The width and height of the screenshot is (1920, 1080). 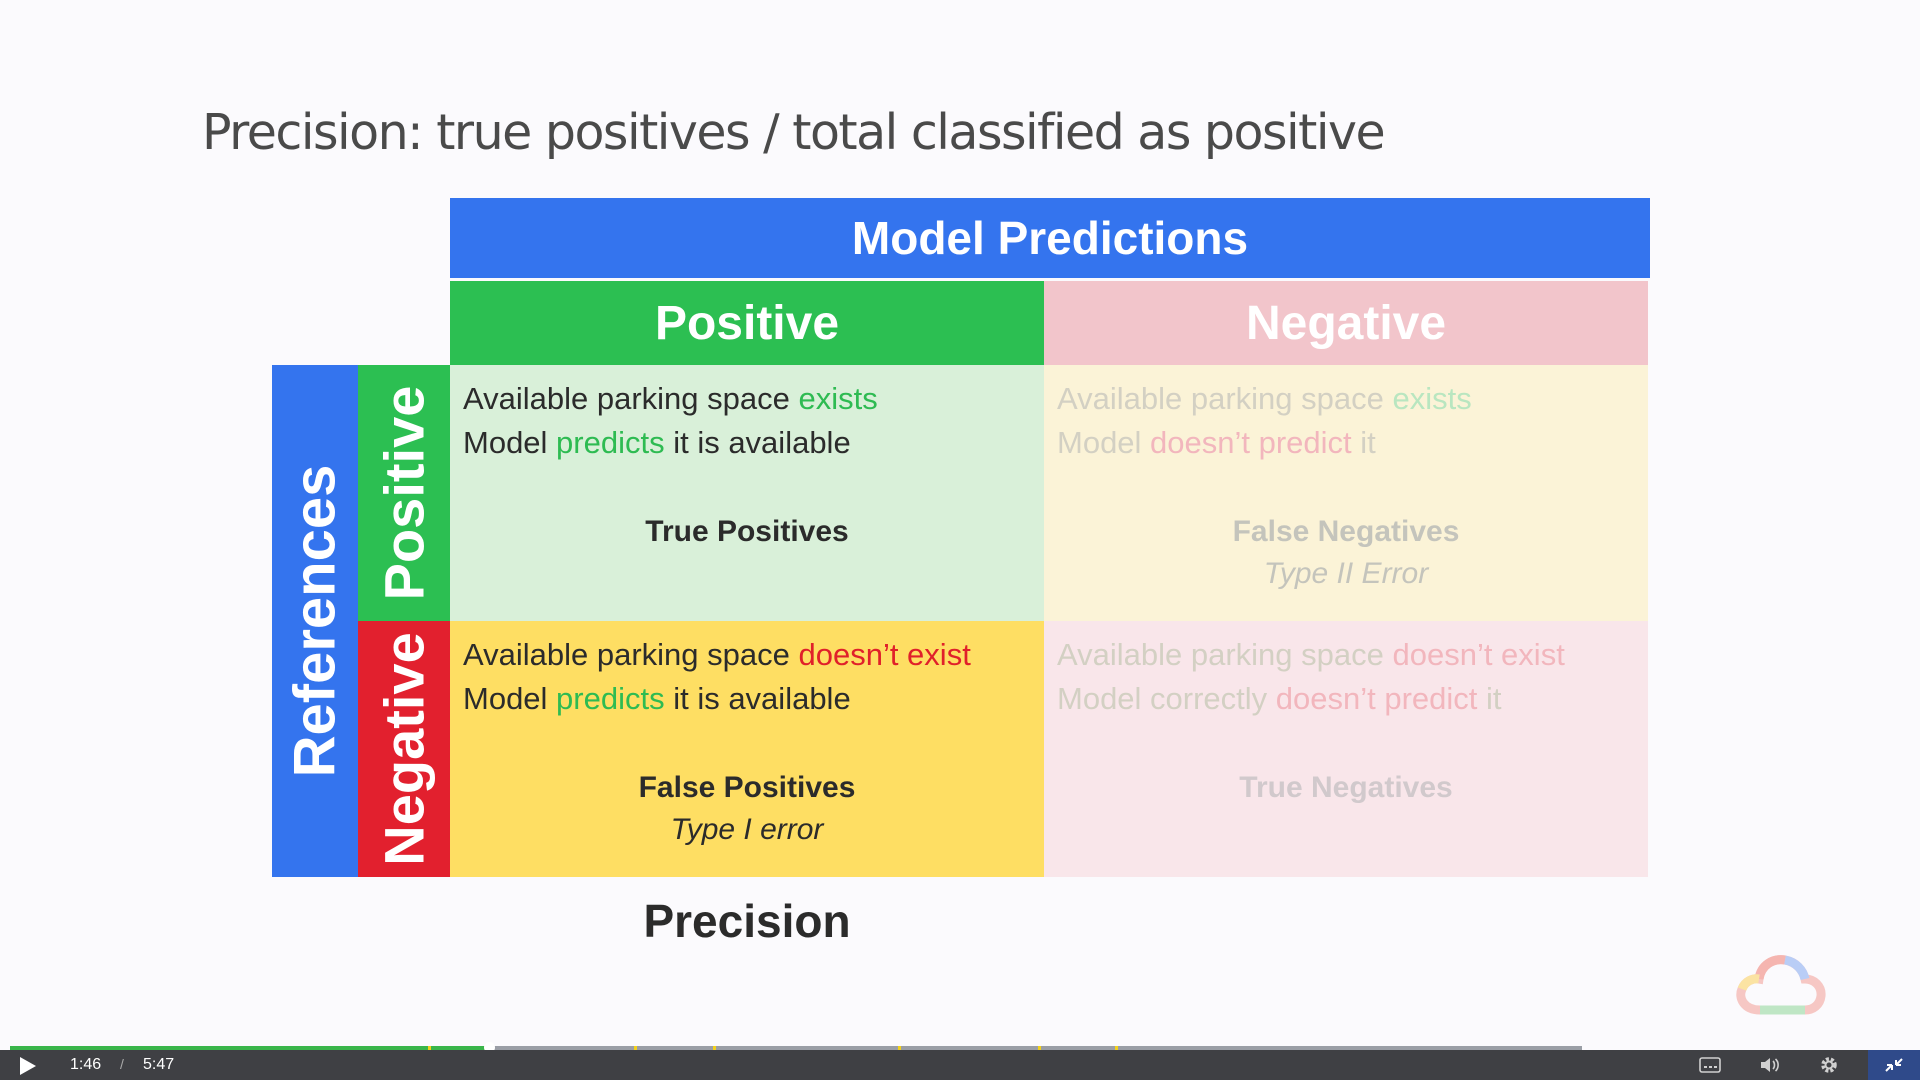 I want to click on cell-line-2: Model doesn’t predict it, so click(x=1216, y=443).